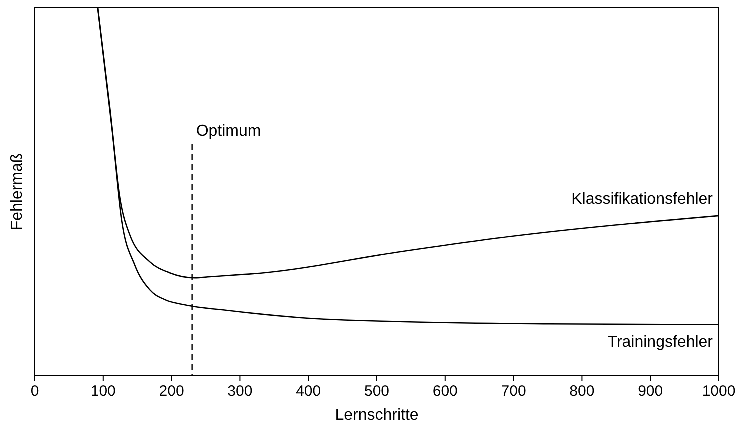 This screenshot has height=426, width=739. I want to click on x-tick-label: 300, so click(240, 391).